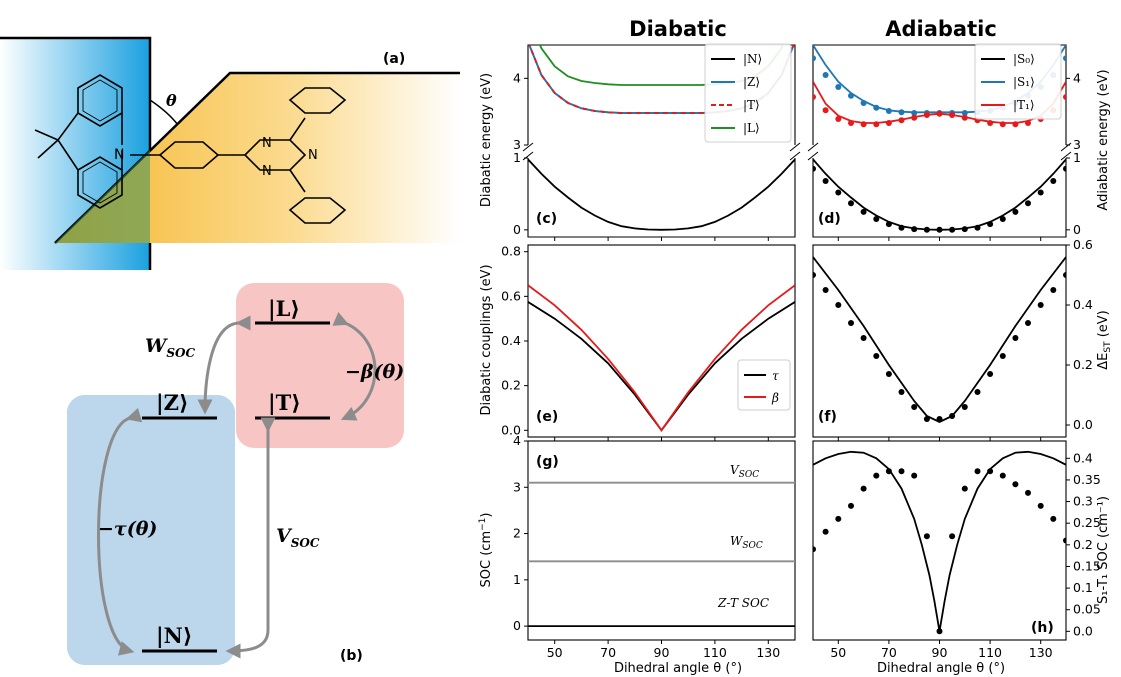  I want to click on w-soc-arrow, so click(224, 365).